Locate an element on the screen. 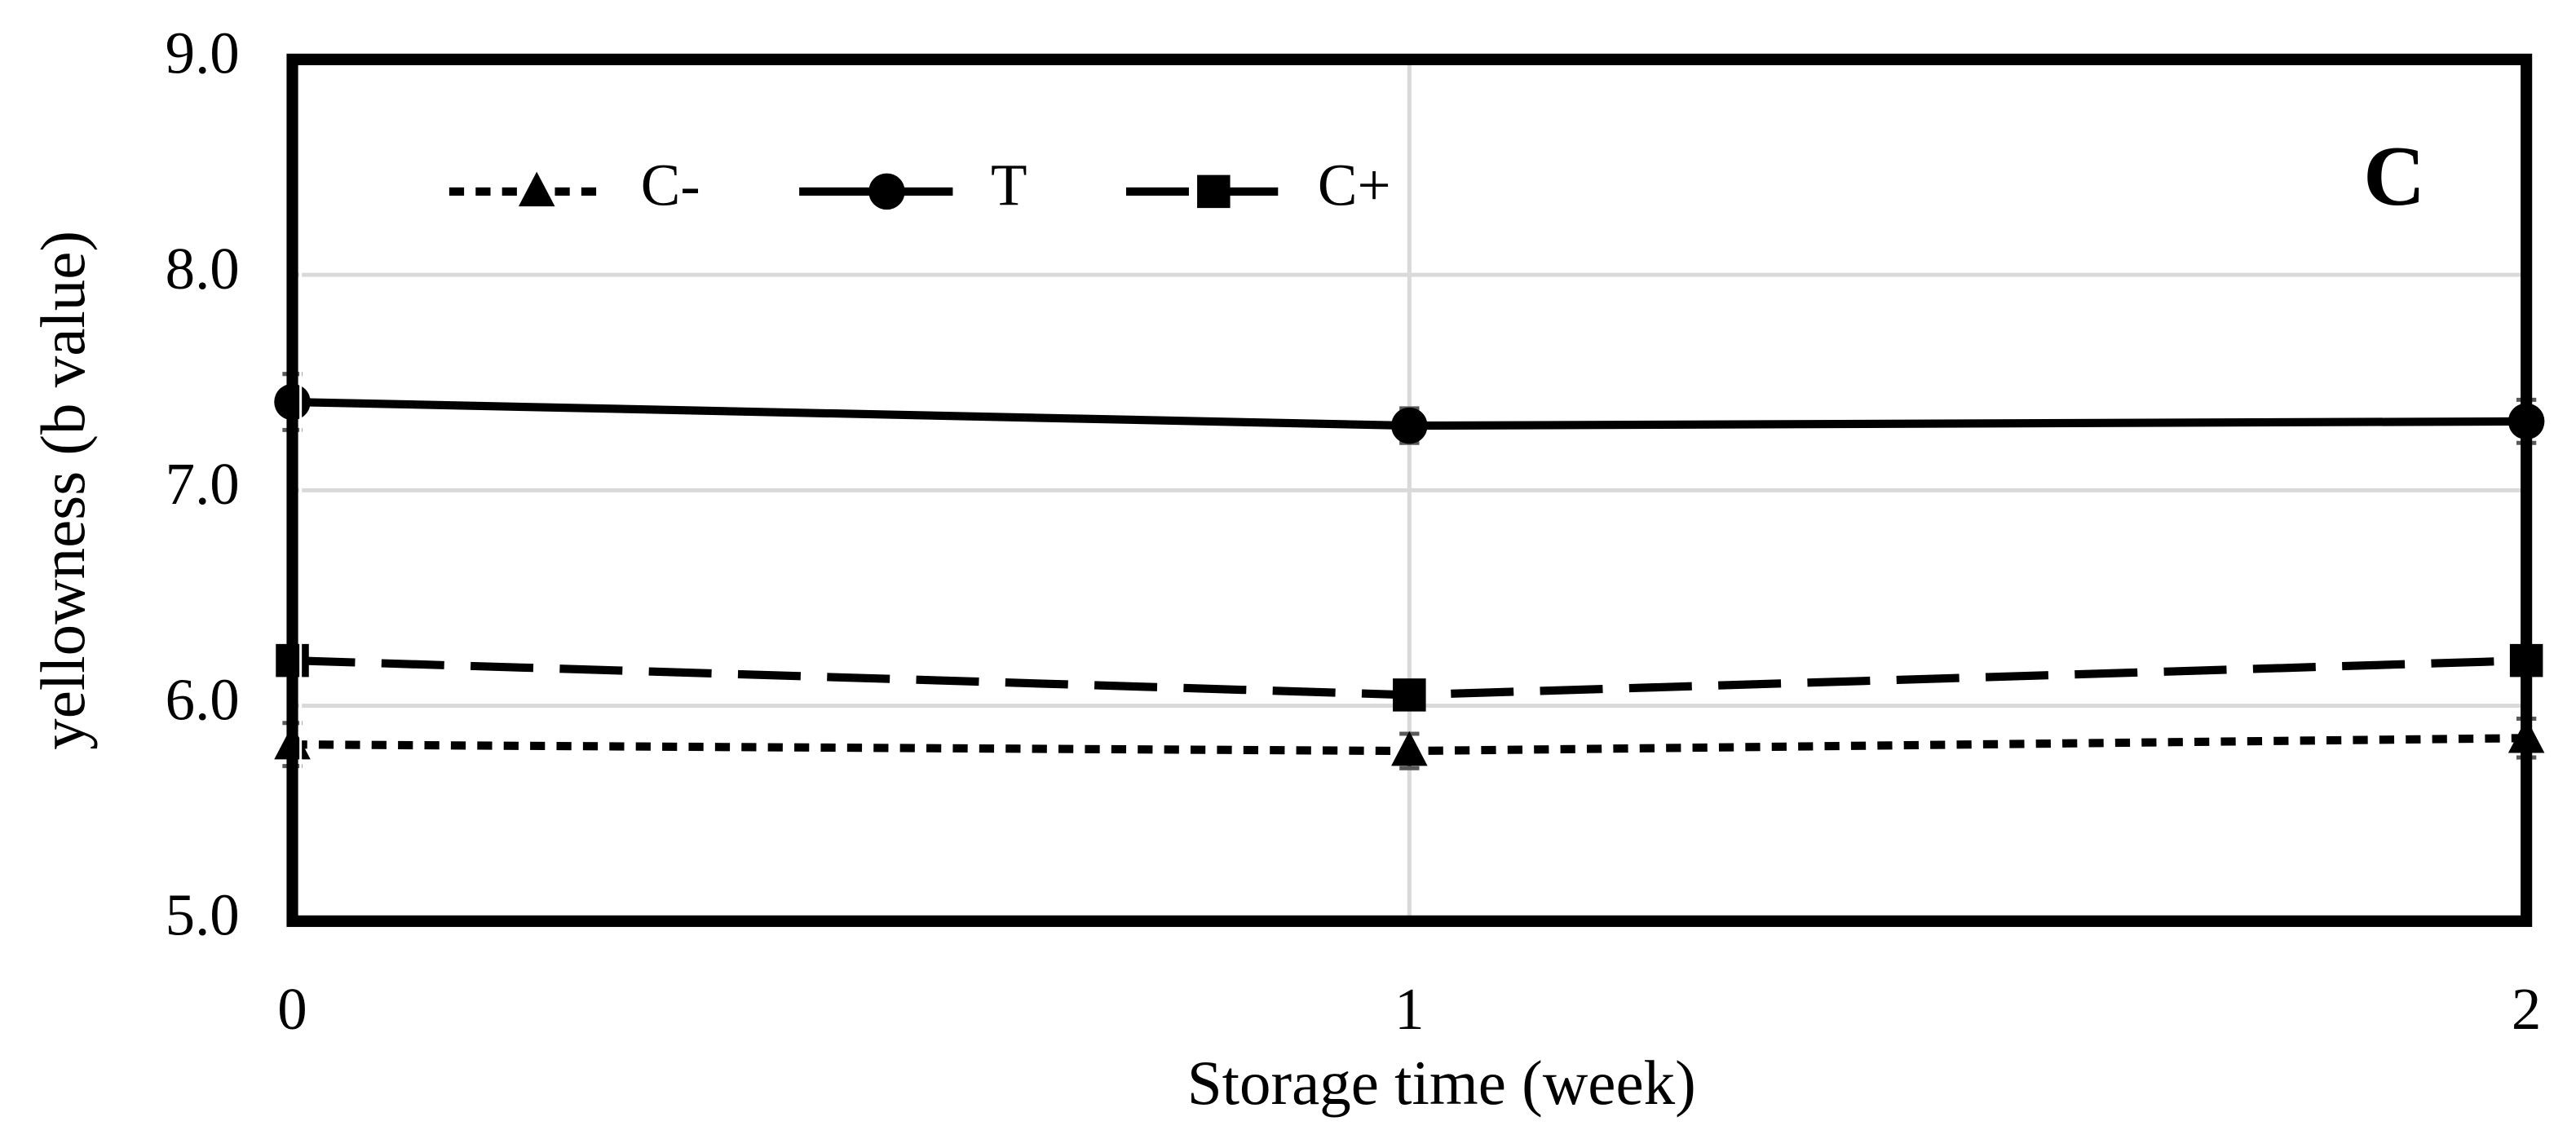 Image resolution: width=2576 pixels, height=1130 pixels. legend: C- T C+ is located at coordinates (919, 185).